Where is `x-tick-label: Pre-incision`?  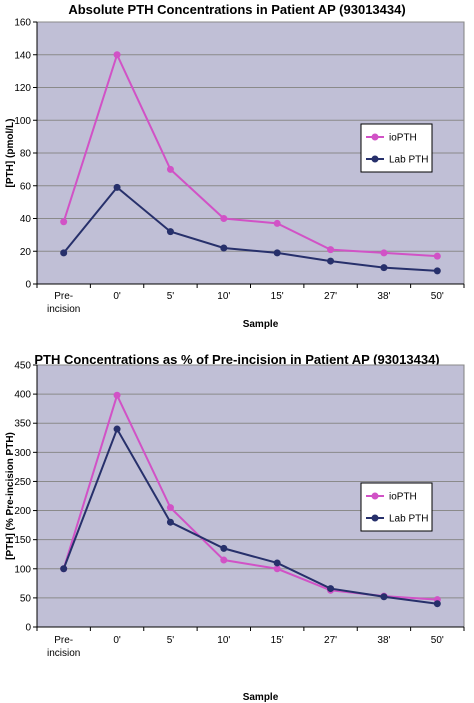
x-tick-label: Pre-incision is located at coordinates (63, 303).